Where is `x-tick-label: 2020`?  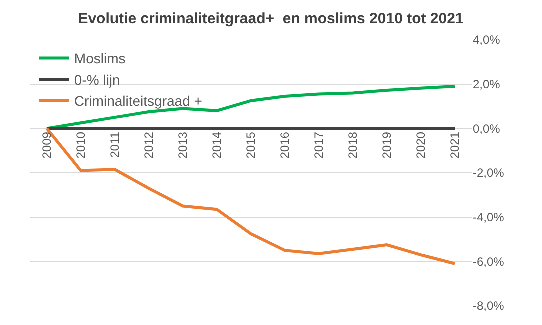 x-tick-label: 2020 is located at coordinates (421, 145).